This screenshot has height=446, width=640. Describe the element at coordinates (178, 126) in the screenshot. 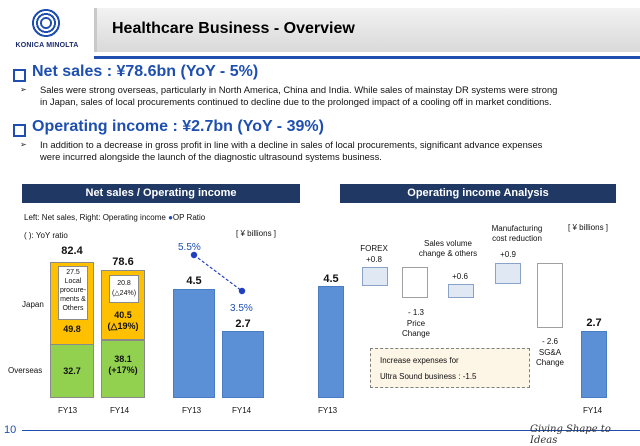

I see `operating-income-headline: Operating income : ¥2.7bn (YoY - 39%)` at that location.